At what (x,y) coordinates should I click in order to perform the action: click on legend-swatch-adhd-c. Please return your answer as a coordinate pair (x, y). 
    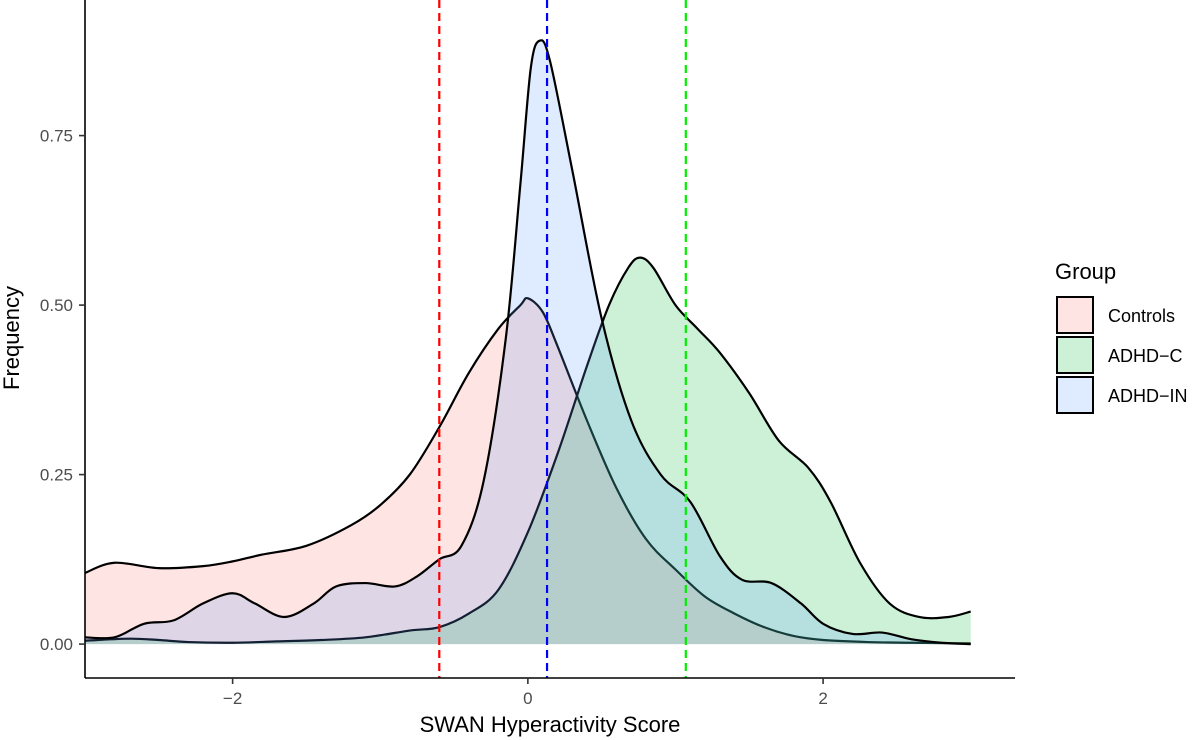
    Looking at the image, I should click on (1075, 355).